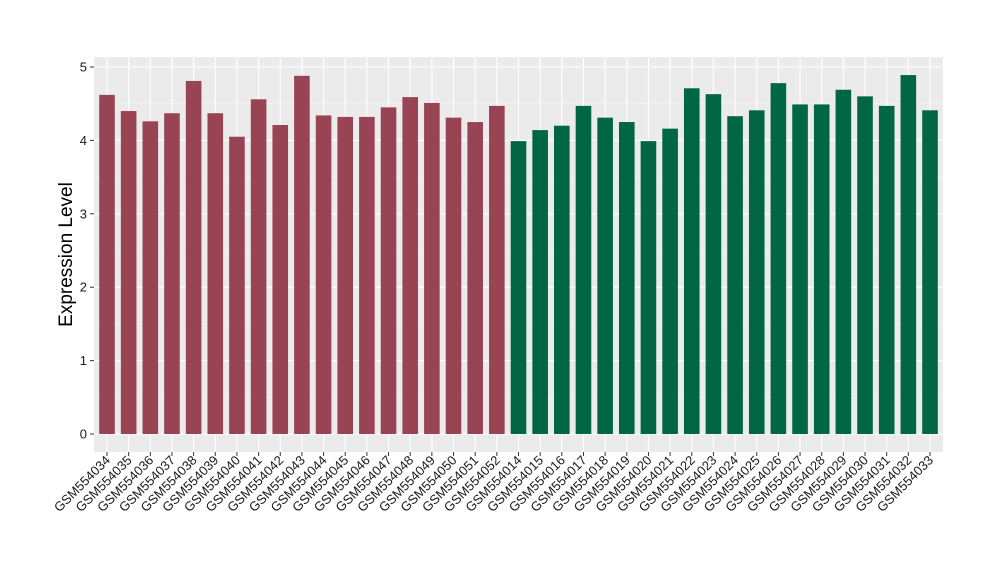 This screenshot has width=1000, height=585. I want to click on bar-GSM554032, so click(908, 254).